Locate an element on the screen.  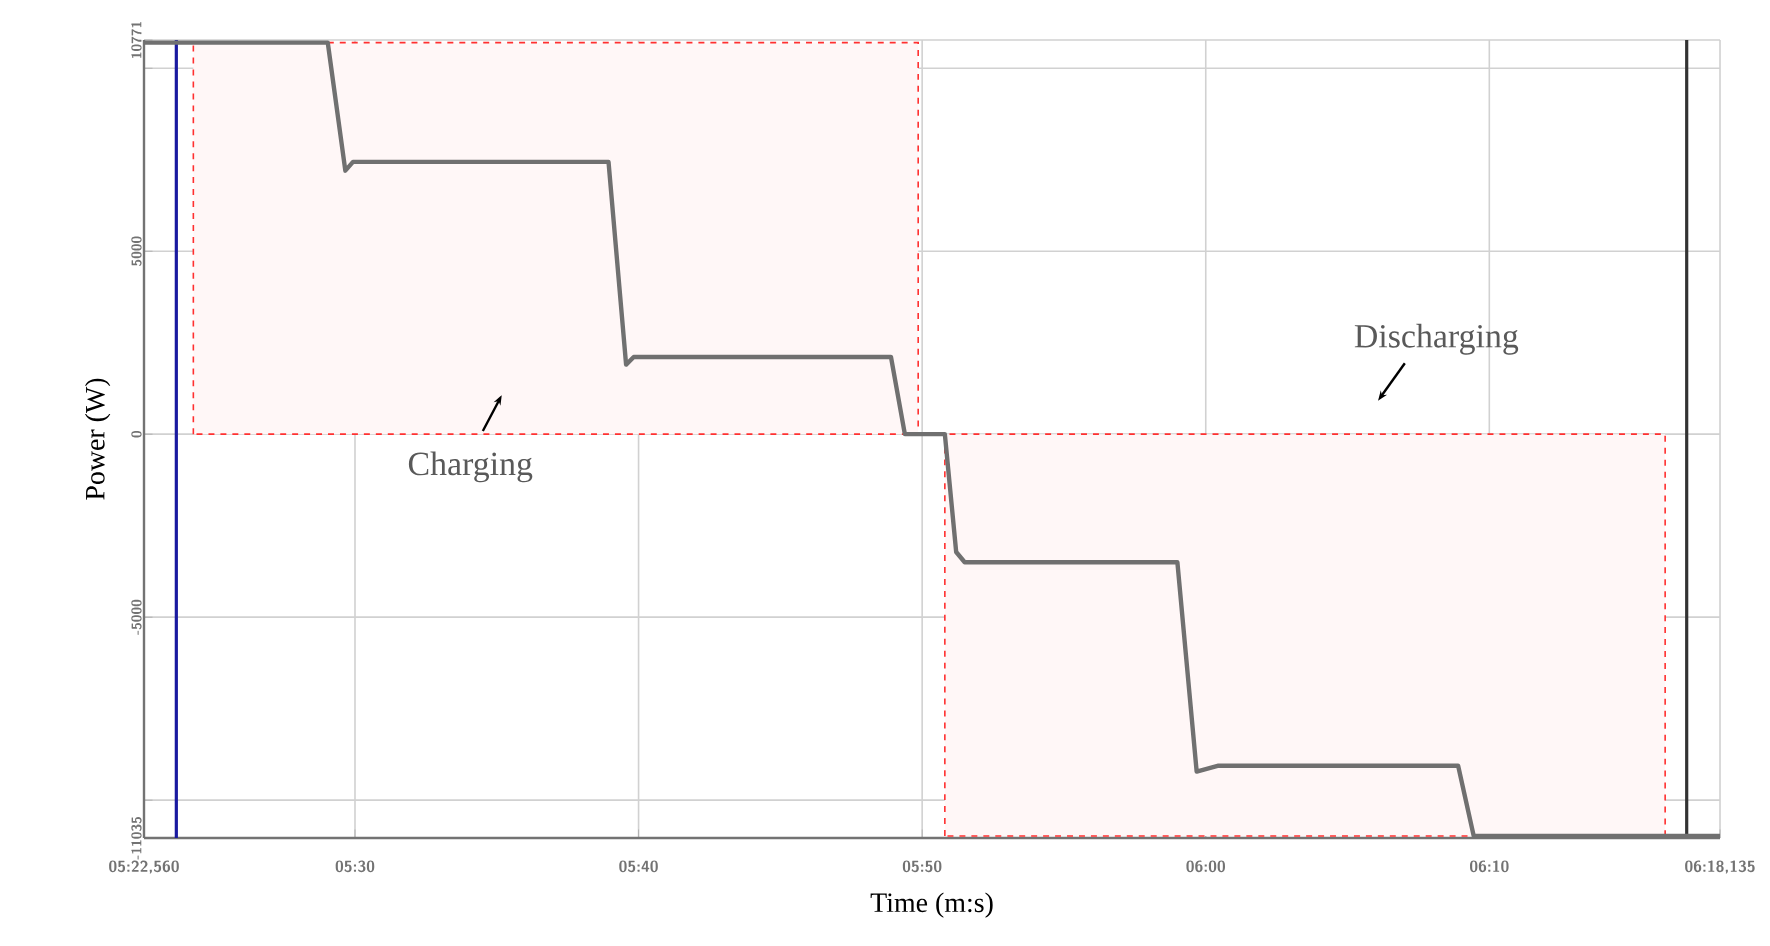
annotation: Charging is located at coordinates (470, 467).